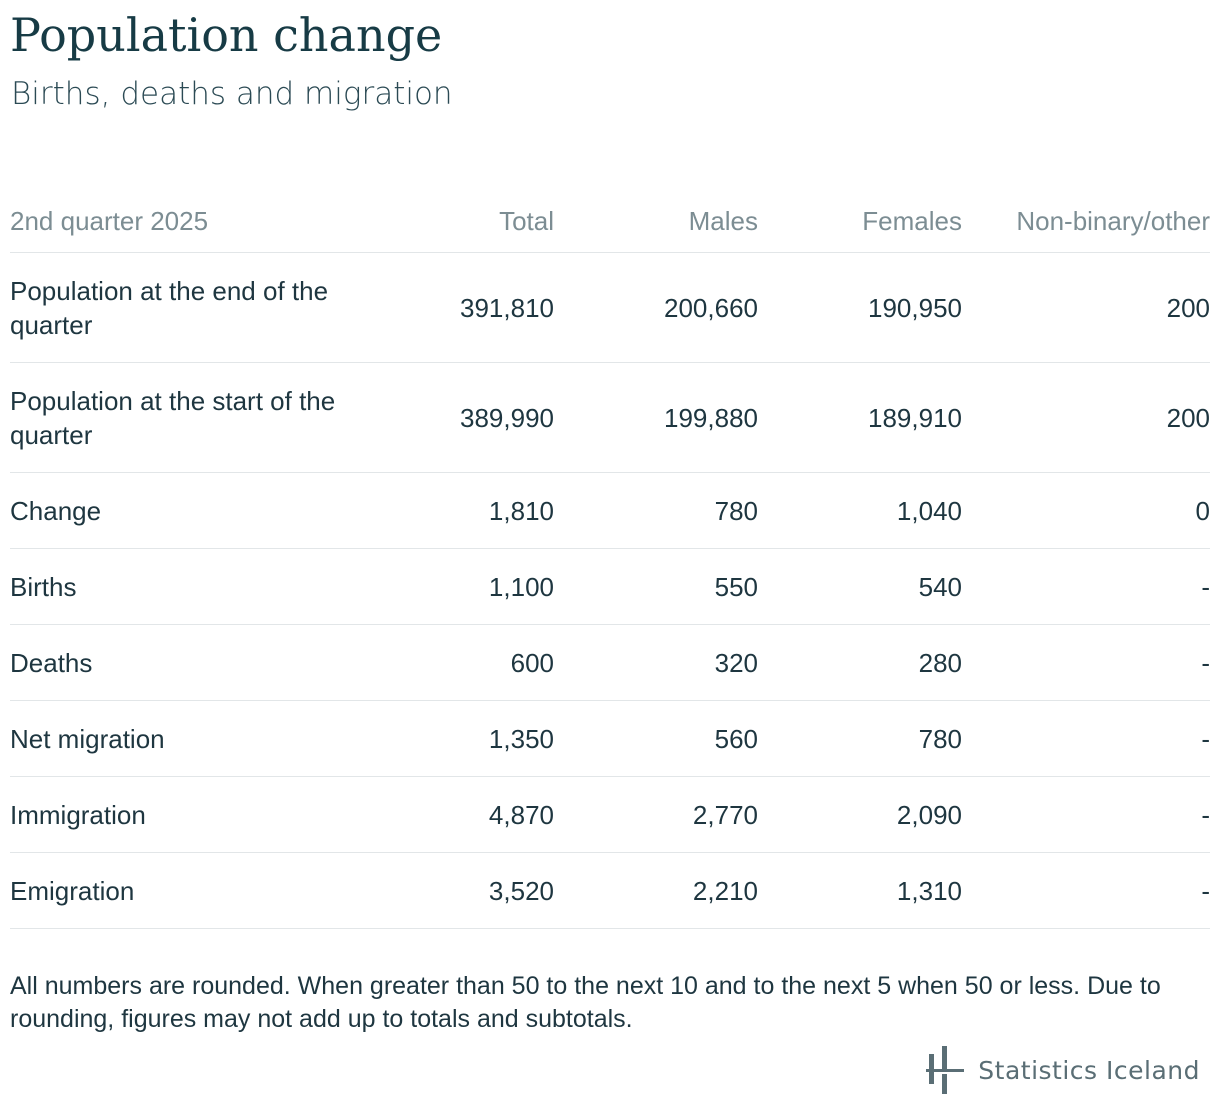 The width and height of the screenshot is (1220, 1120). Describe the element at coordinates (452, 510) in the screenshot. I see `cell-total: 1,810` at that location.